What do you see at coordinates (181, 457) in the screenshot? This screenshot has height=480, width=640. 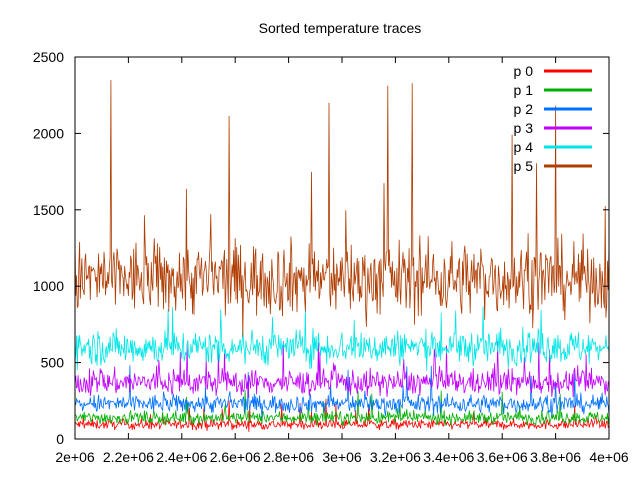 I see `x-tick-label: 2.4e+06` at bounding box center [181, 457].